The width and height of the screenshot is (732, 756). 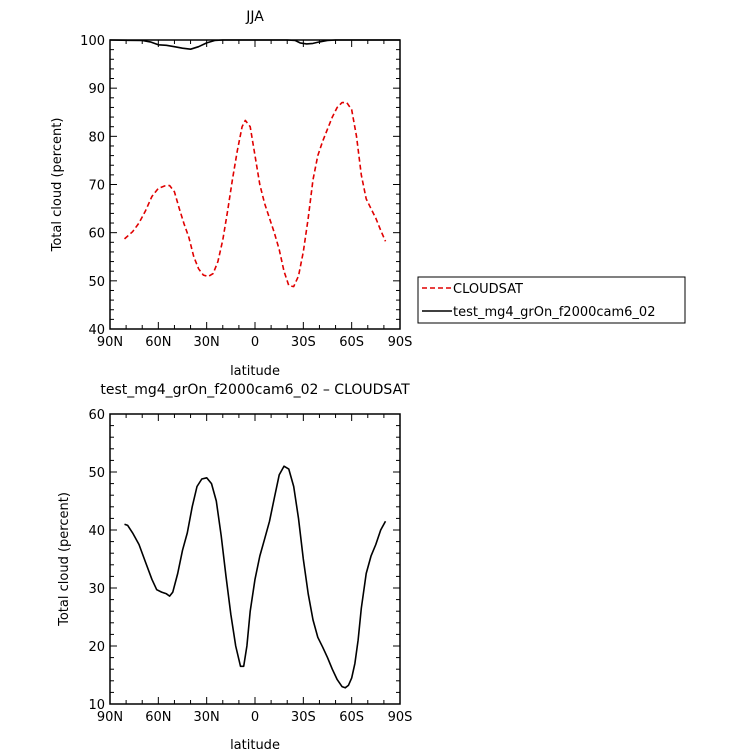 I want to click on chart-title-top: JJA, so click(x=254, y=17).